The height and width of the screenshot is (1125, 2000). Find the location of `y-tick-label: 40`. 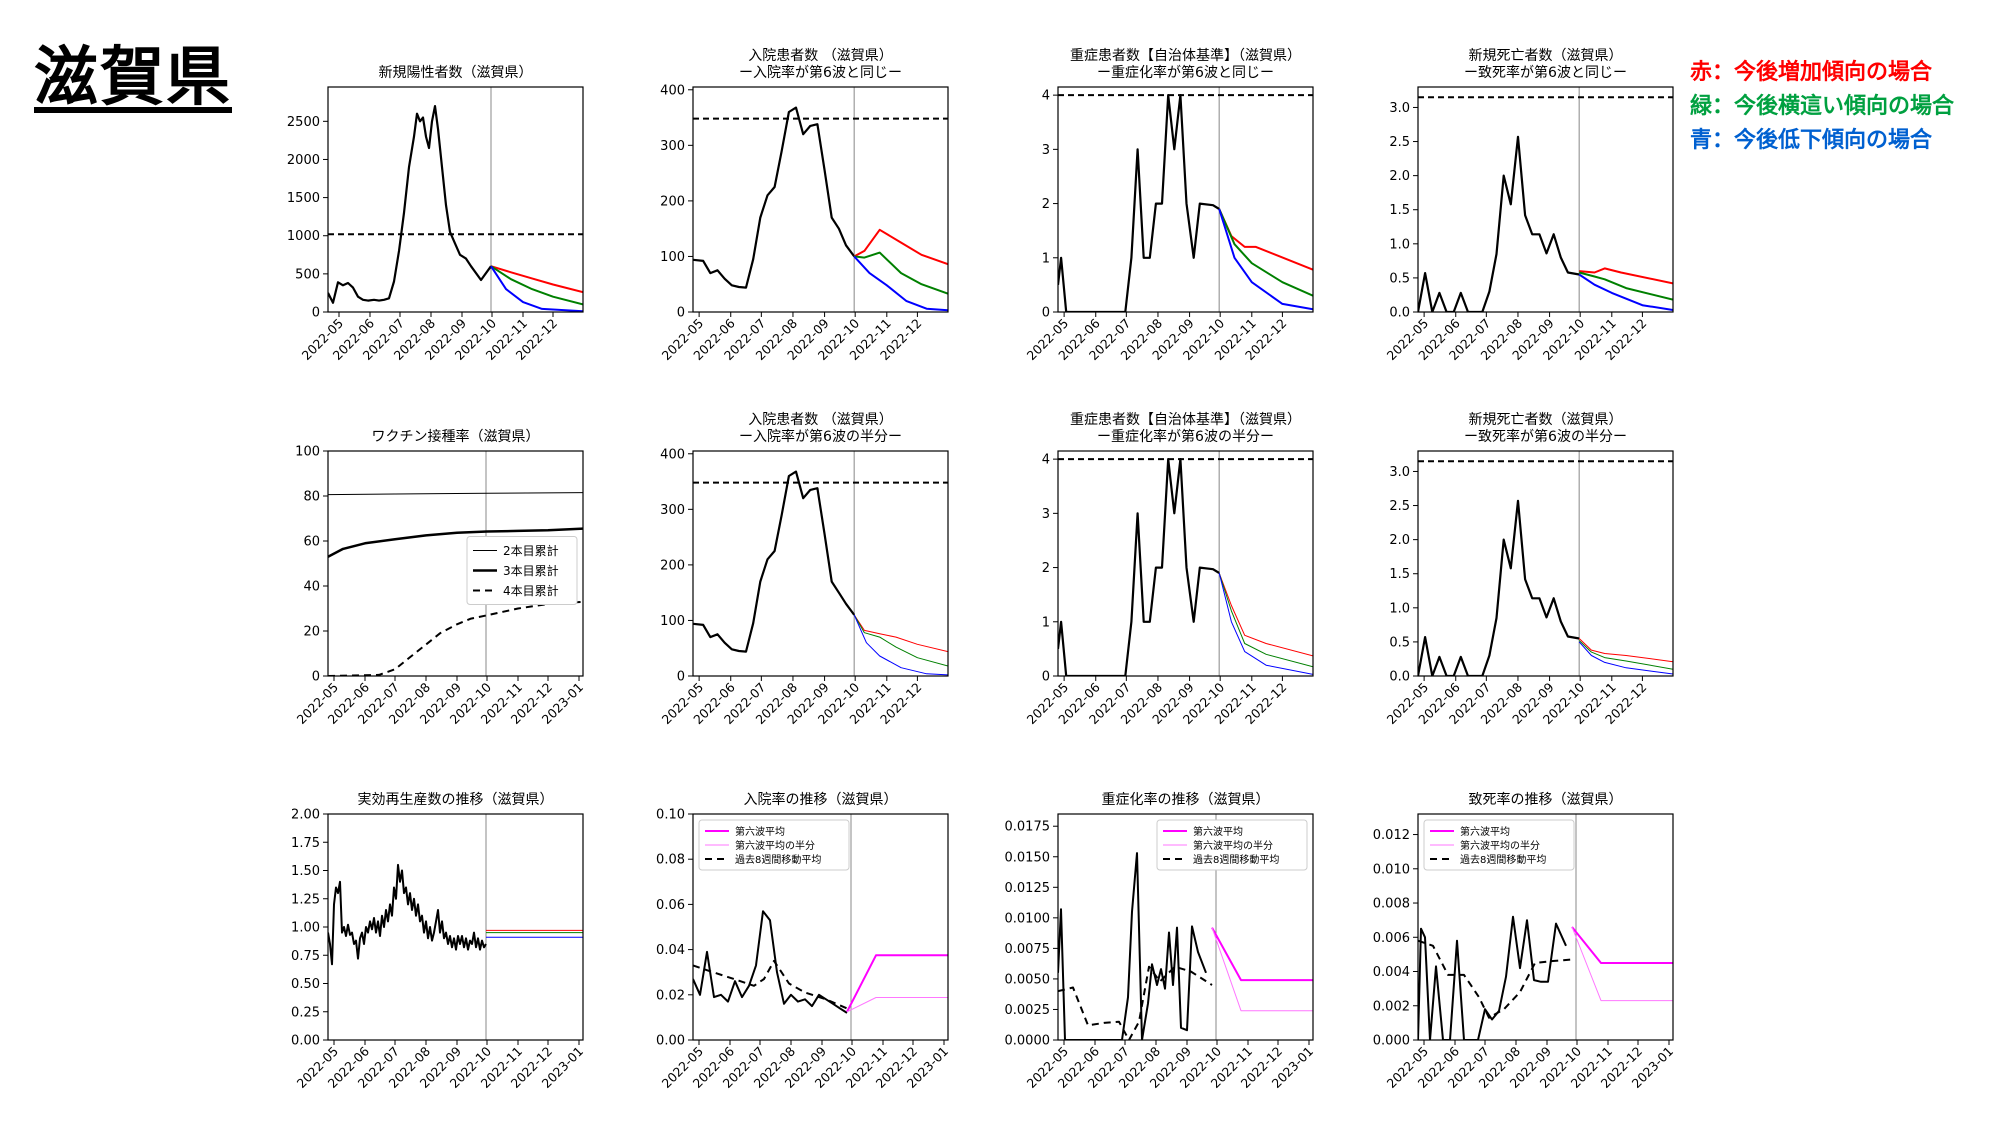

y-tick-label: 40 is located at coordinates (311, 587).